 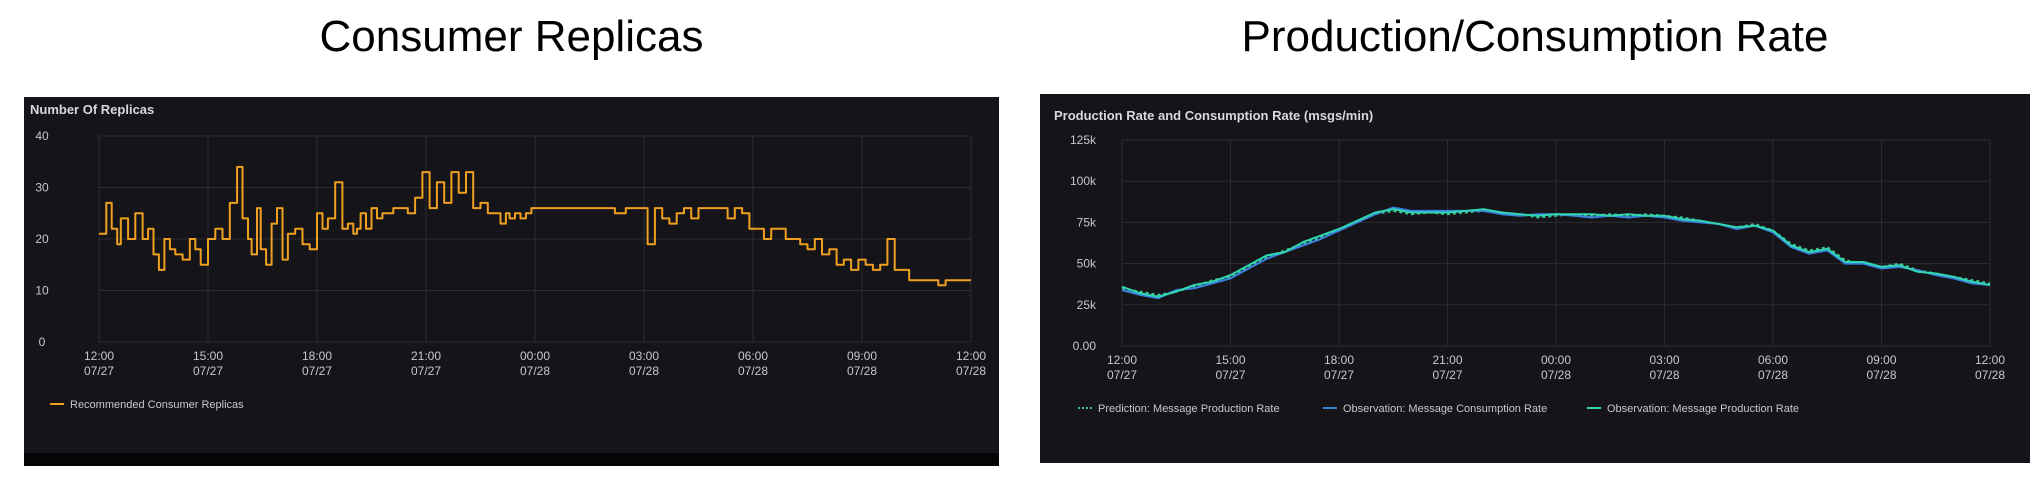 What do you see at coordinates (1445, 409) in the screenshot?
I see `legend-label: Observation: Message Consumption Rate` at bounding box center [1445, 409].